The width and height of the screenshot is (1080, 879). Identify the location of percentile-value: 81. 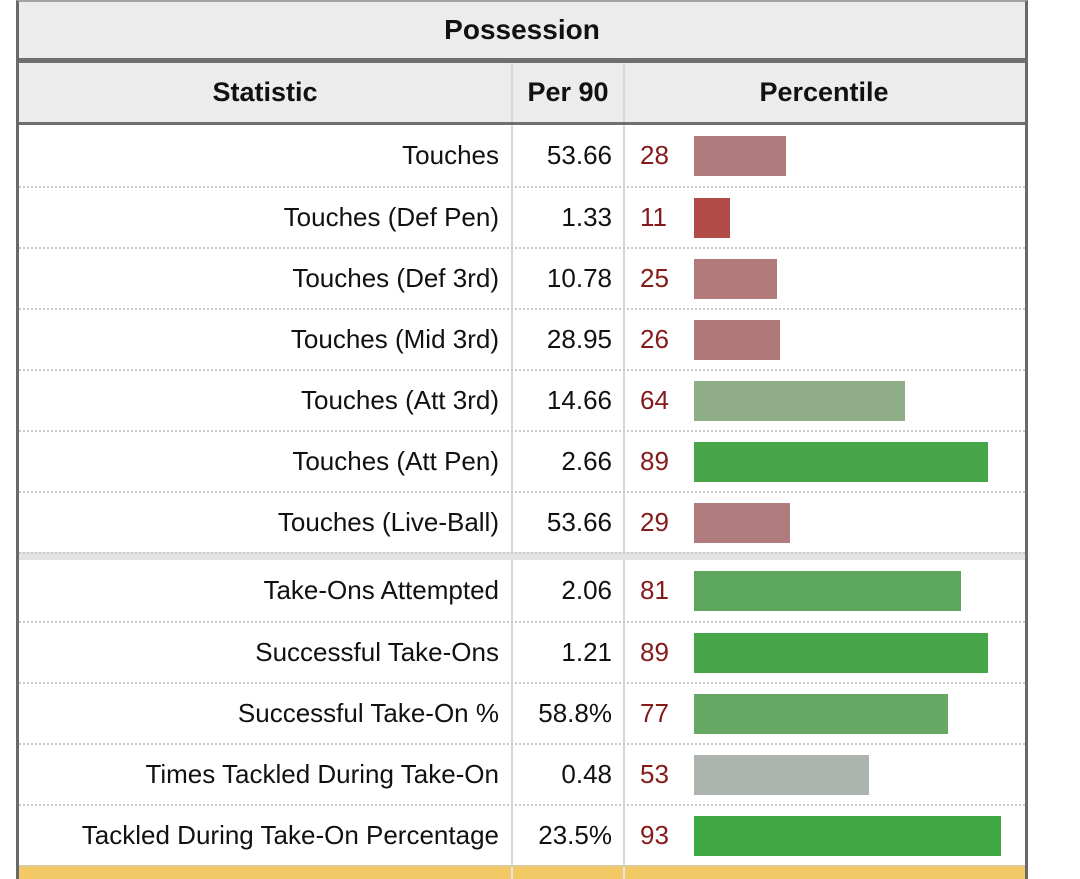
(654, 590).